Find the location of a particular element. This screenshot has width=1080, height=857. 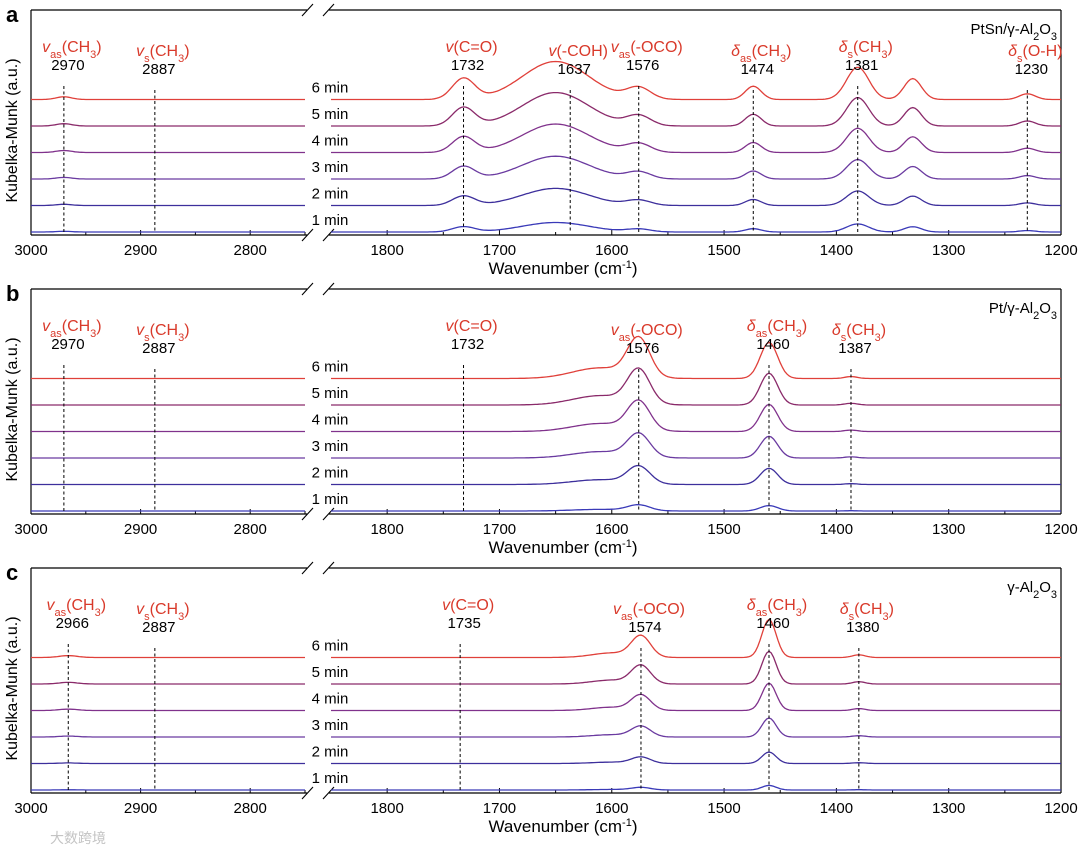

peak-value: 1576 is located at coordinates (642, 348).